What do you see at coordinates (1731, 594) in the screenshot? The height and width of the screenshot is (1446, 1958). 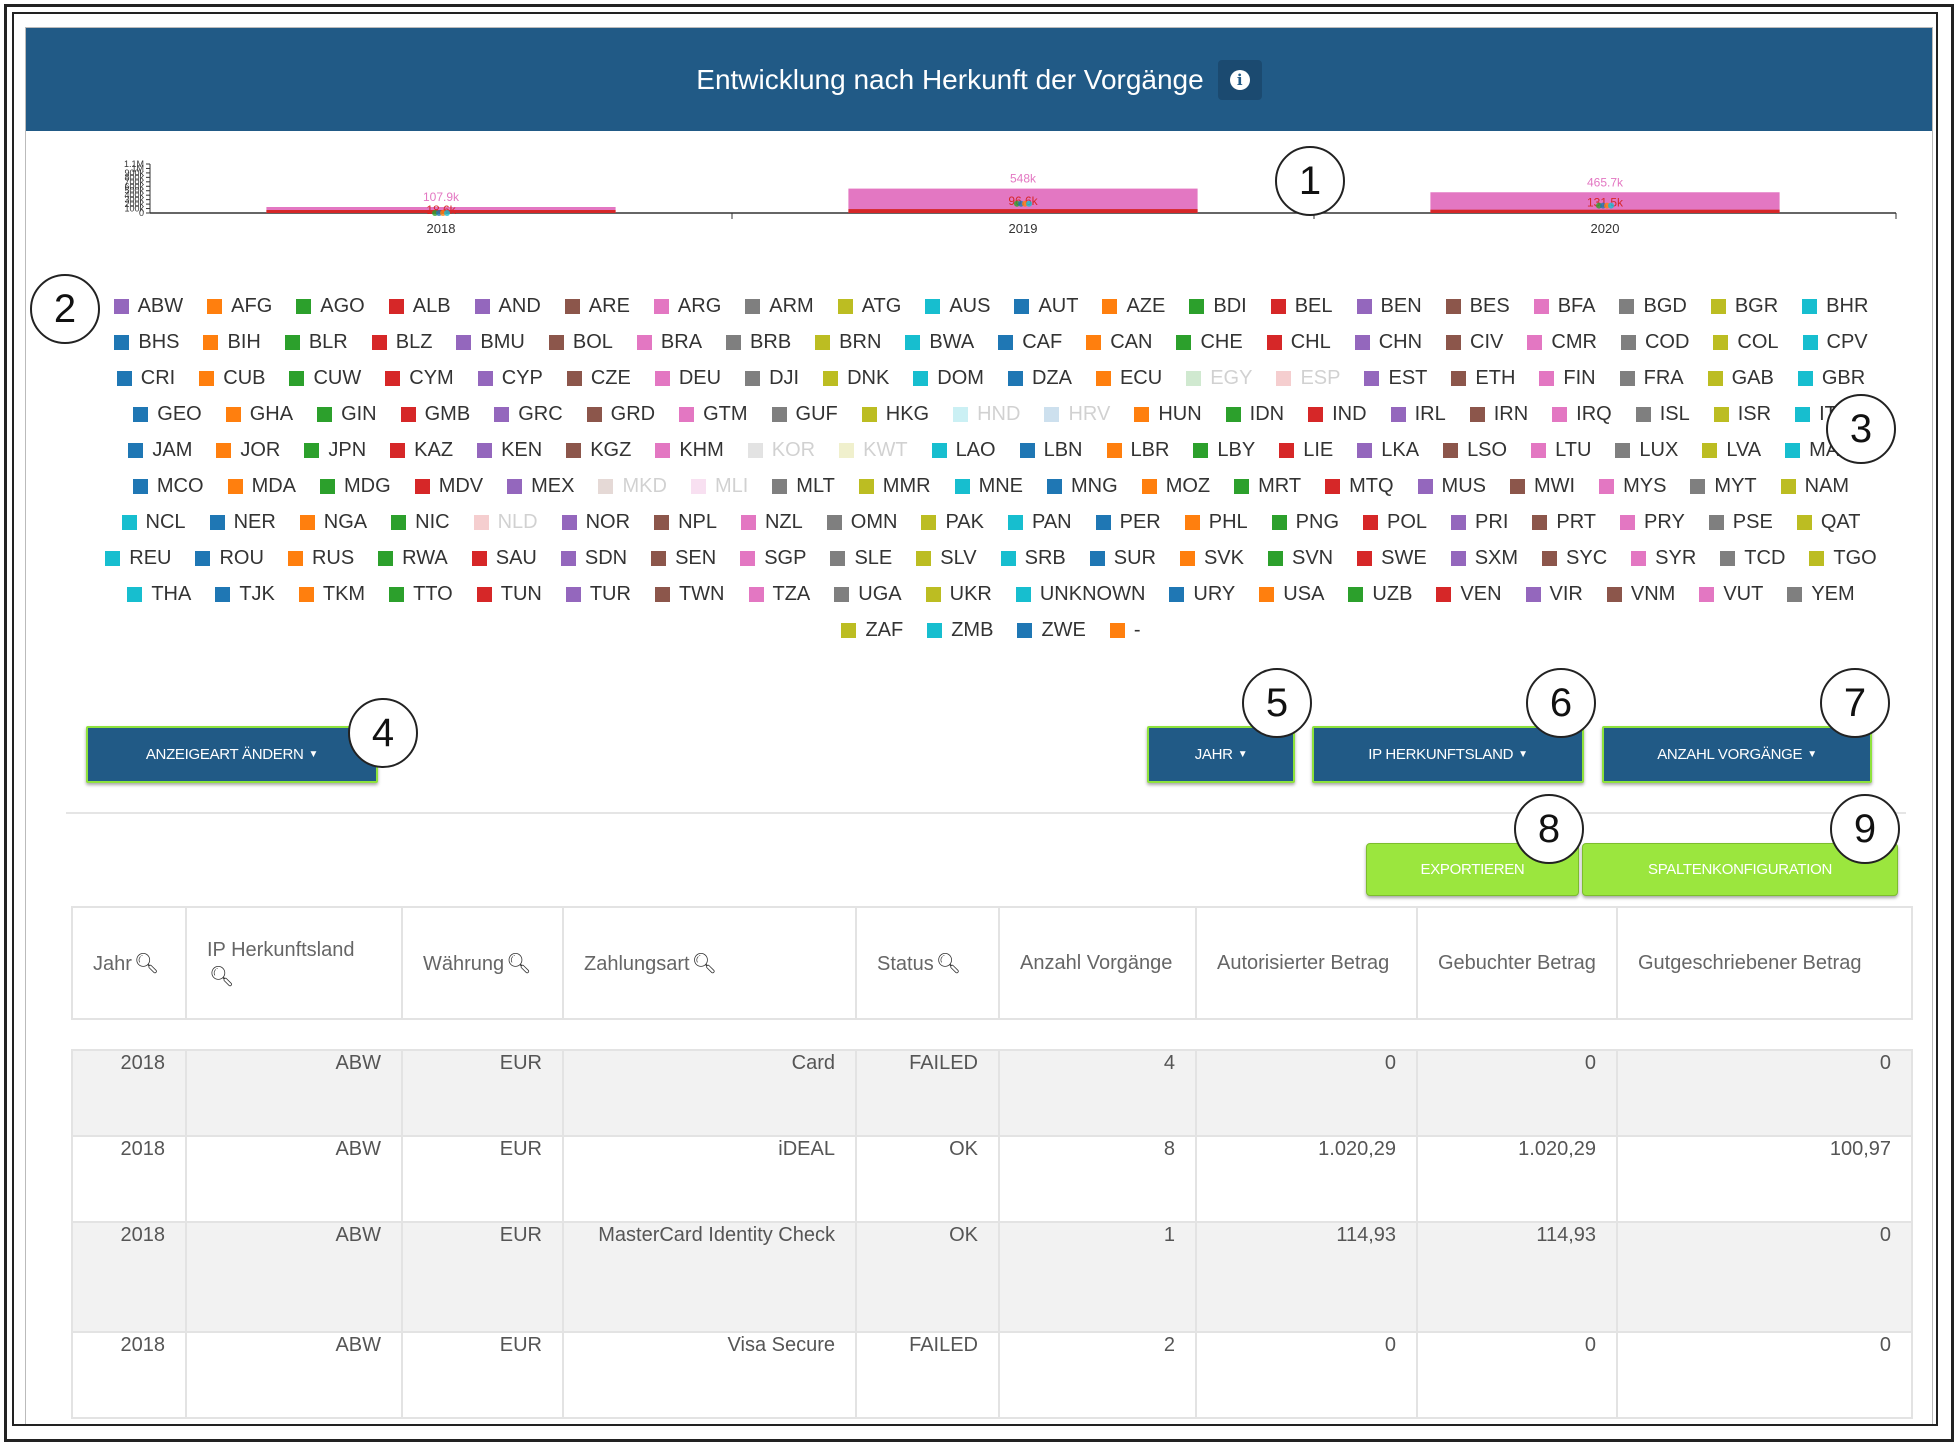 I see `legend-item: VUT` at bounding box center [1731, 594].